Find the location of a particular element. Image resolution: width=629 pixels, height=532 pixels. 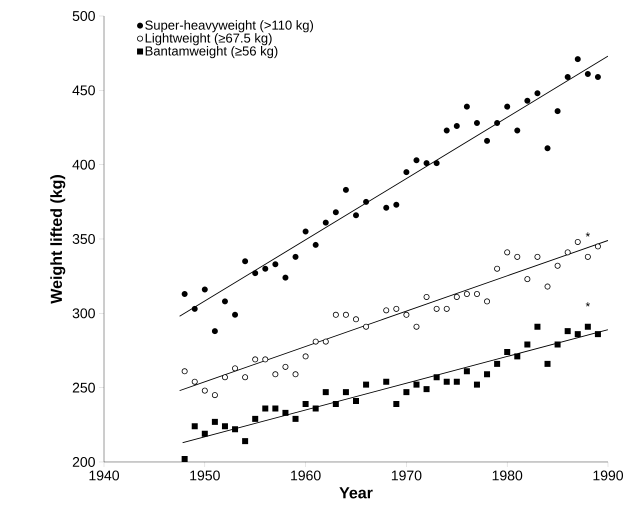

y-tick-label: 250 is located at coordinates (83, 387).